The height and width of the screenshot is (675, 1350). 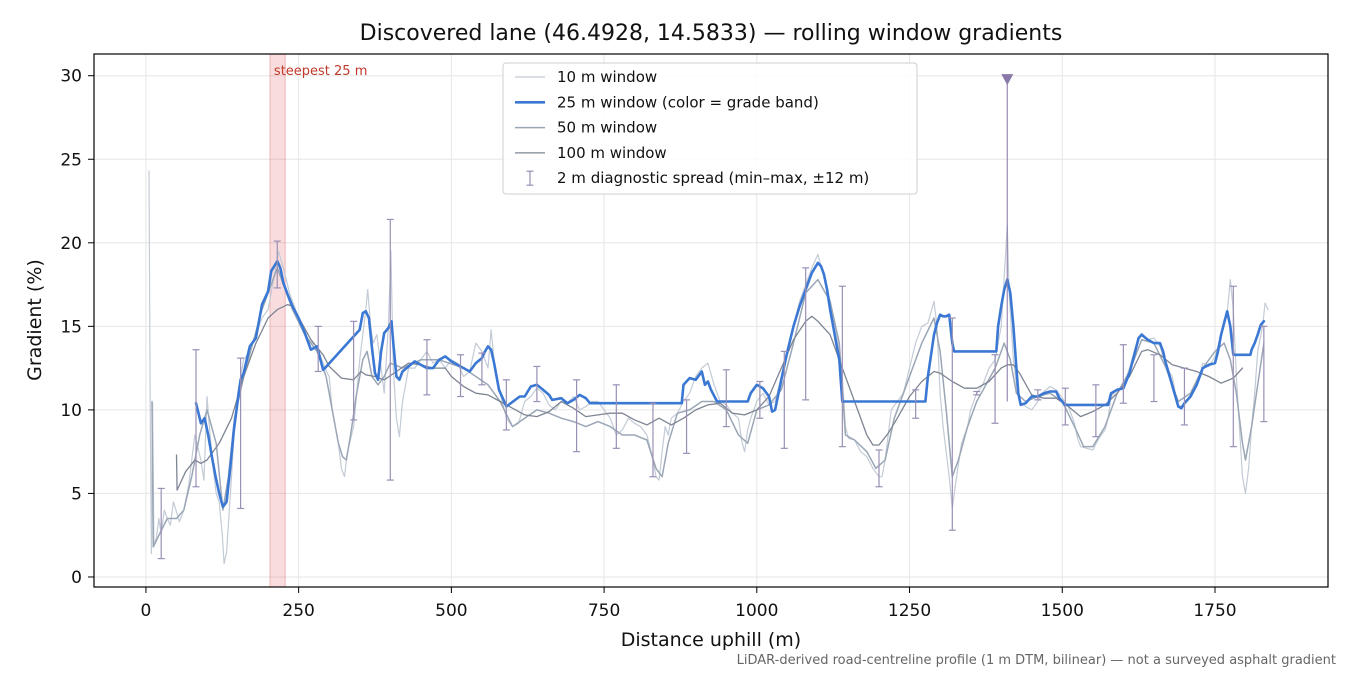 I want to click on x-tick-label: 1500, so click(x=1062, y=611).